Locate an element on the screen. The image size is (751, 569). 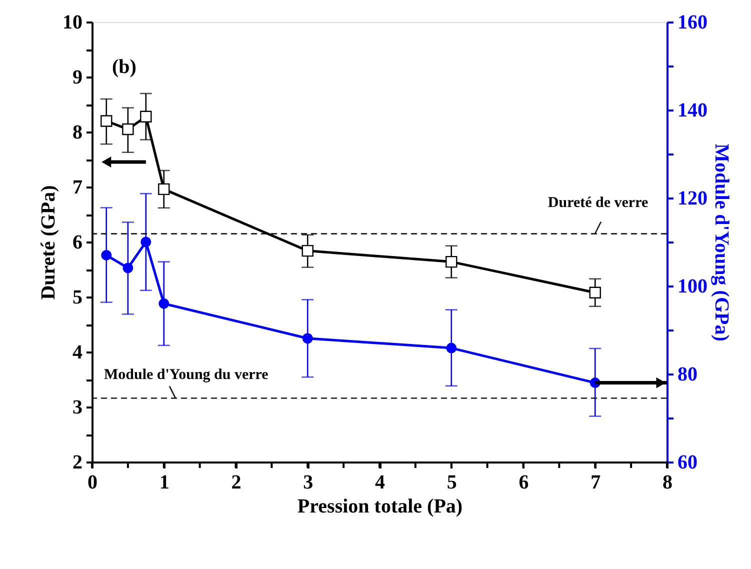
y-tick-label: 9 is located at coordinates (77, 77).